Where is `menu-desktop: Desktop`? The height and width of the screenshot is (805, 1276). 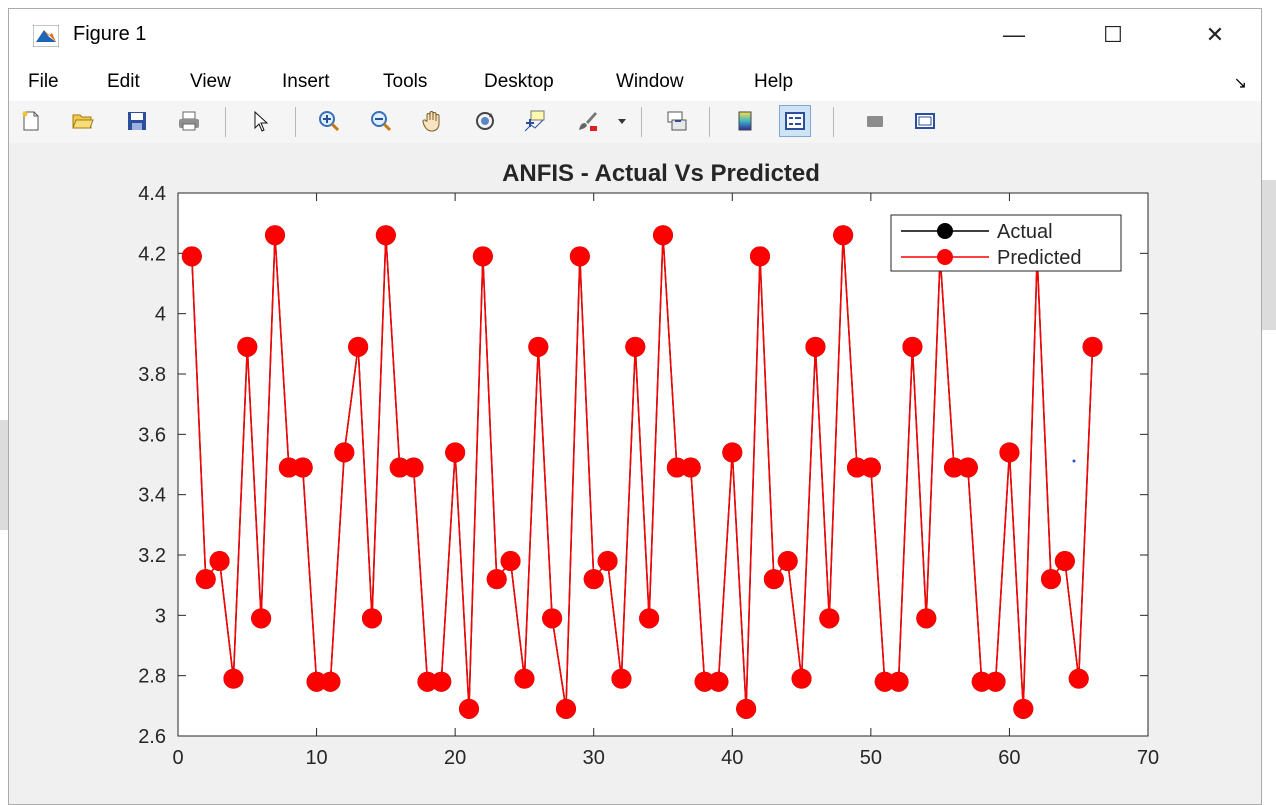
menu-desktop: Desktop is located at coordinates (519, 81).